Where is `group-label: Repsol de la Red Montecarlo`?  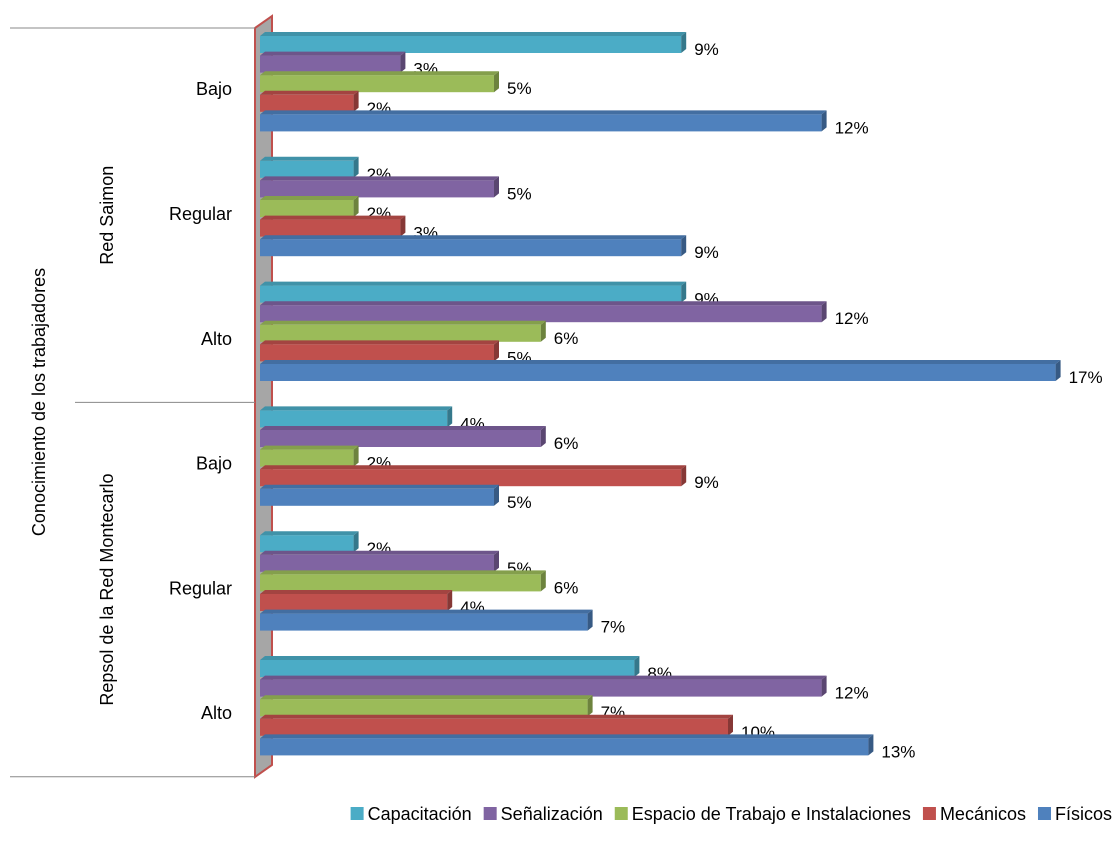
group-label: Repsol de la Red Montecarlo is located at coordinates (107, 590).